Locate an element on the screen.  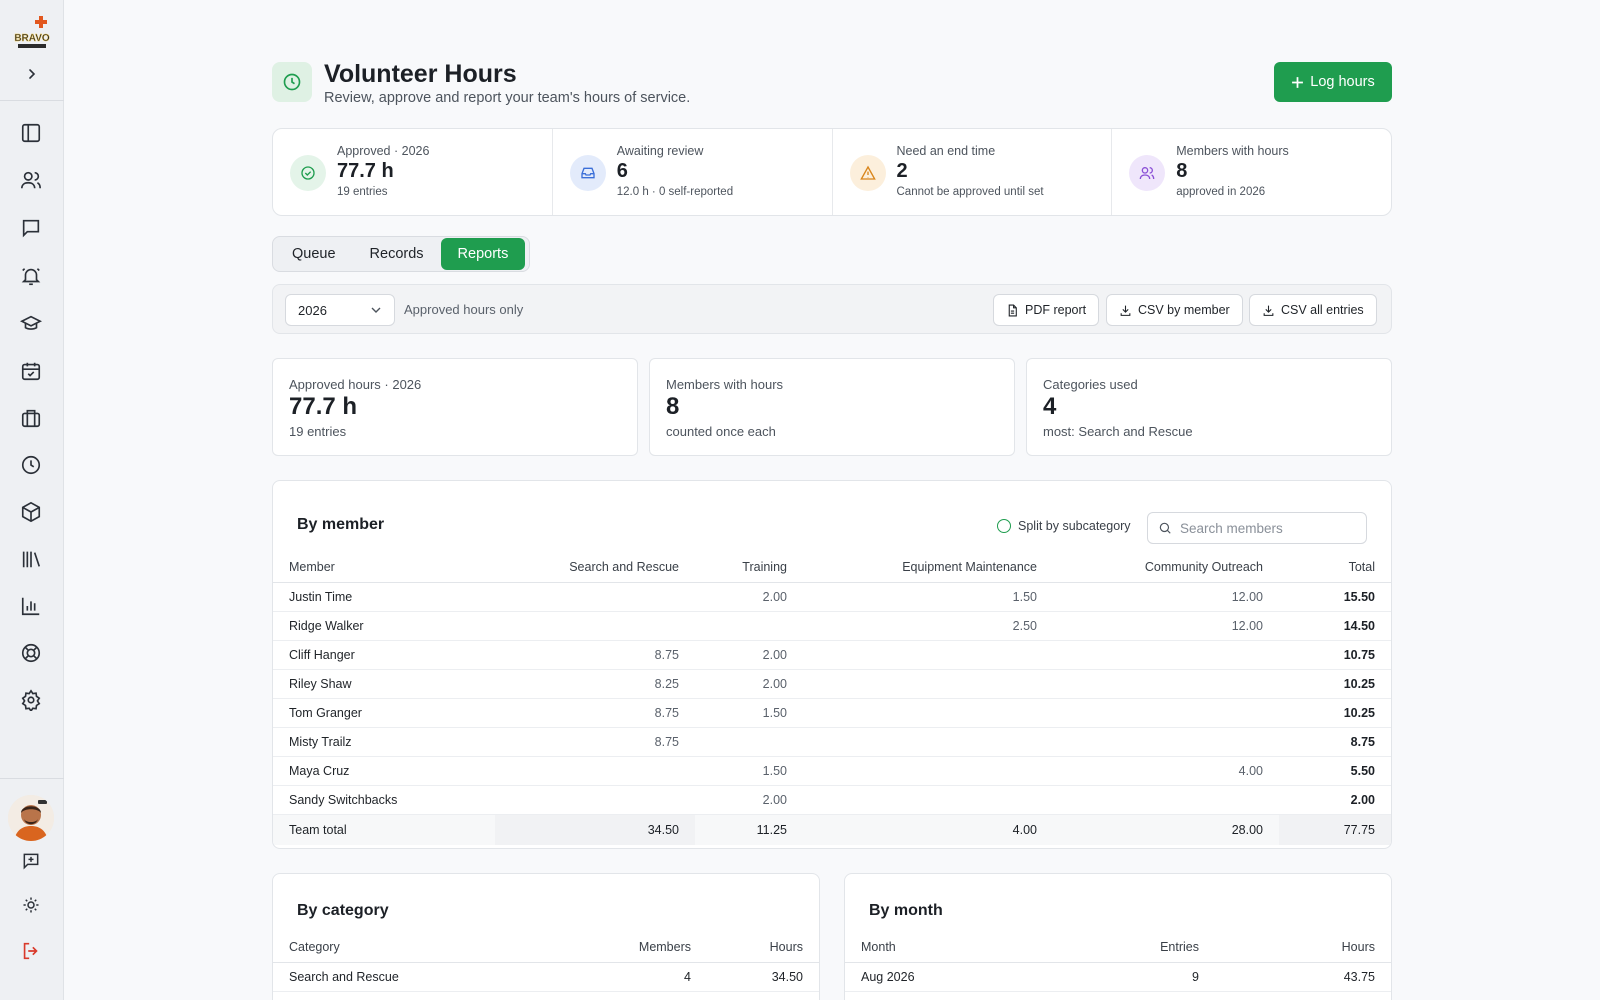
row-total: 8.75 is located at coordinates (1335, 742).